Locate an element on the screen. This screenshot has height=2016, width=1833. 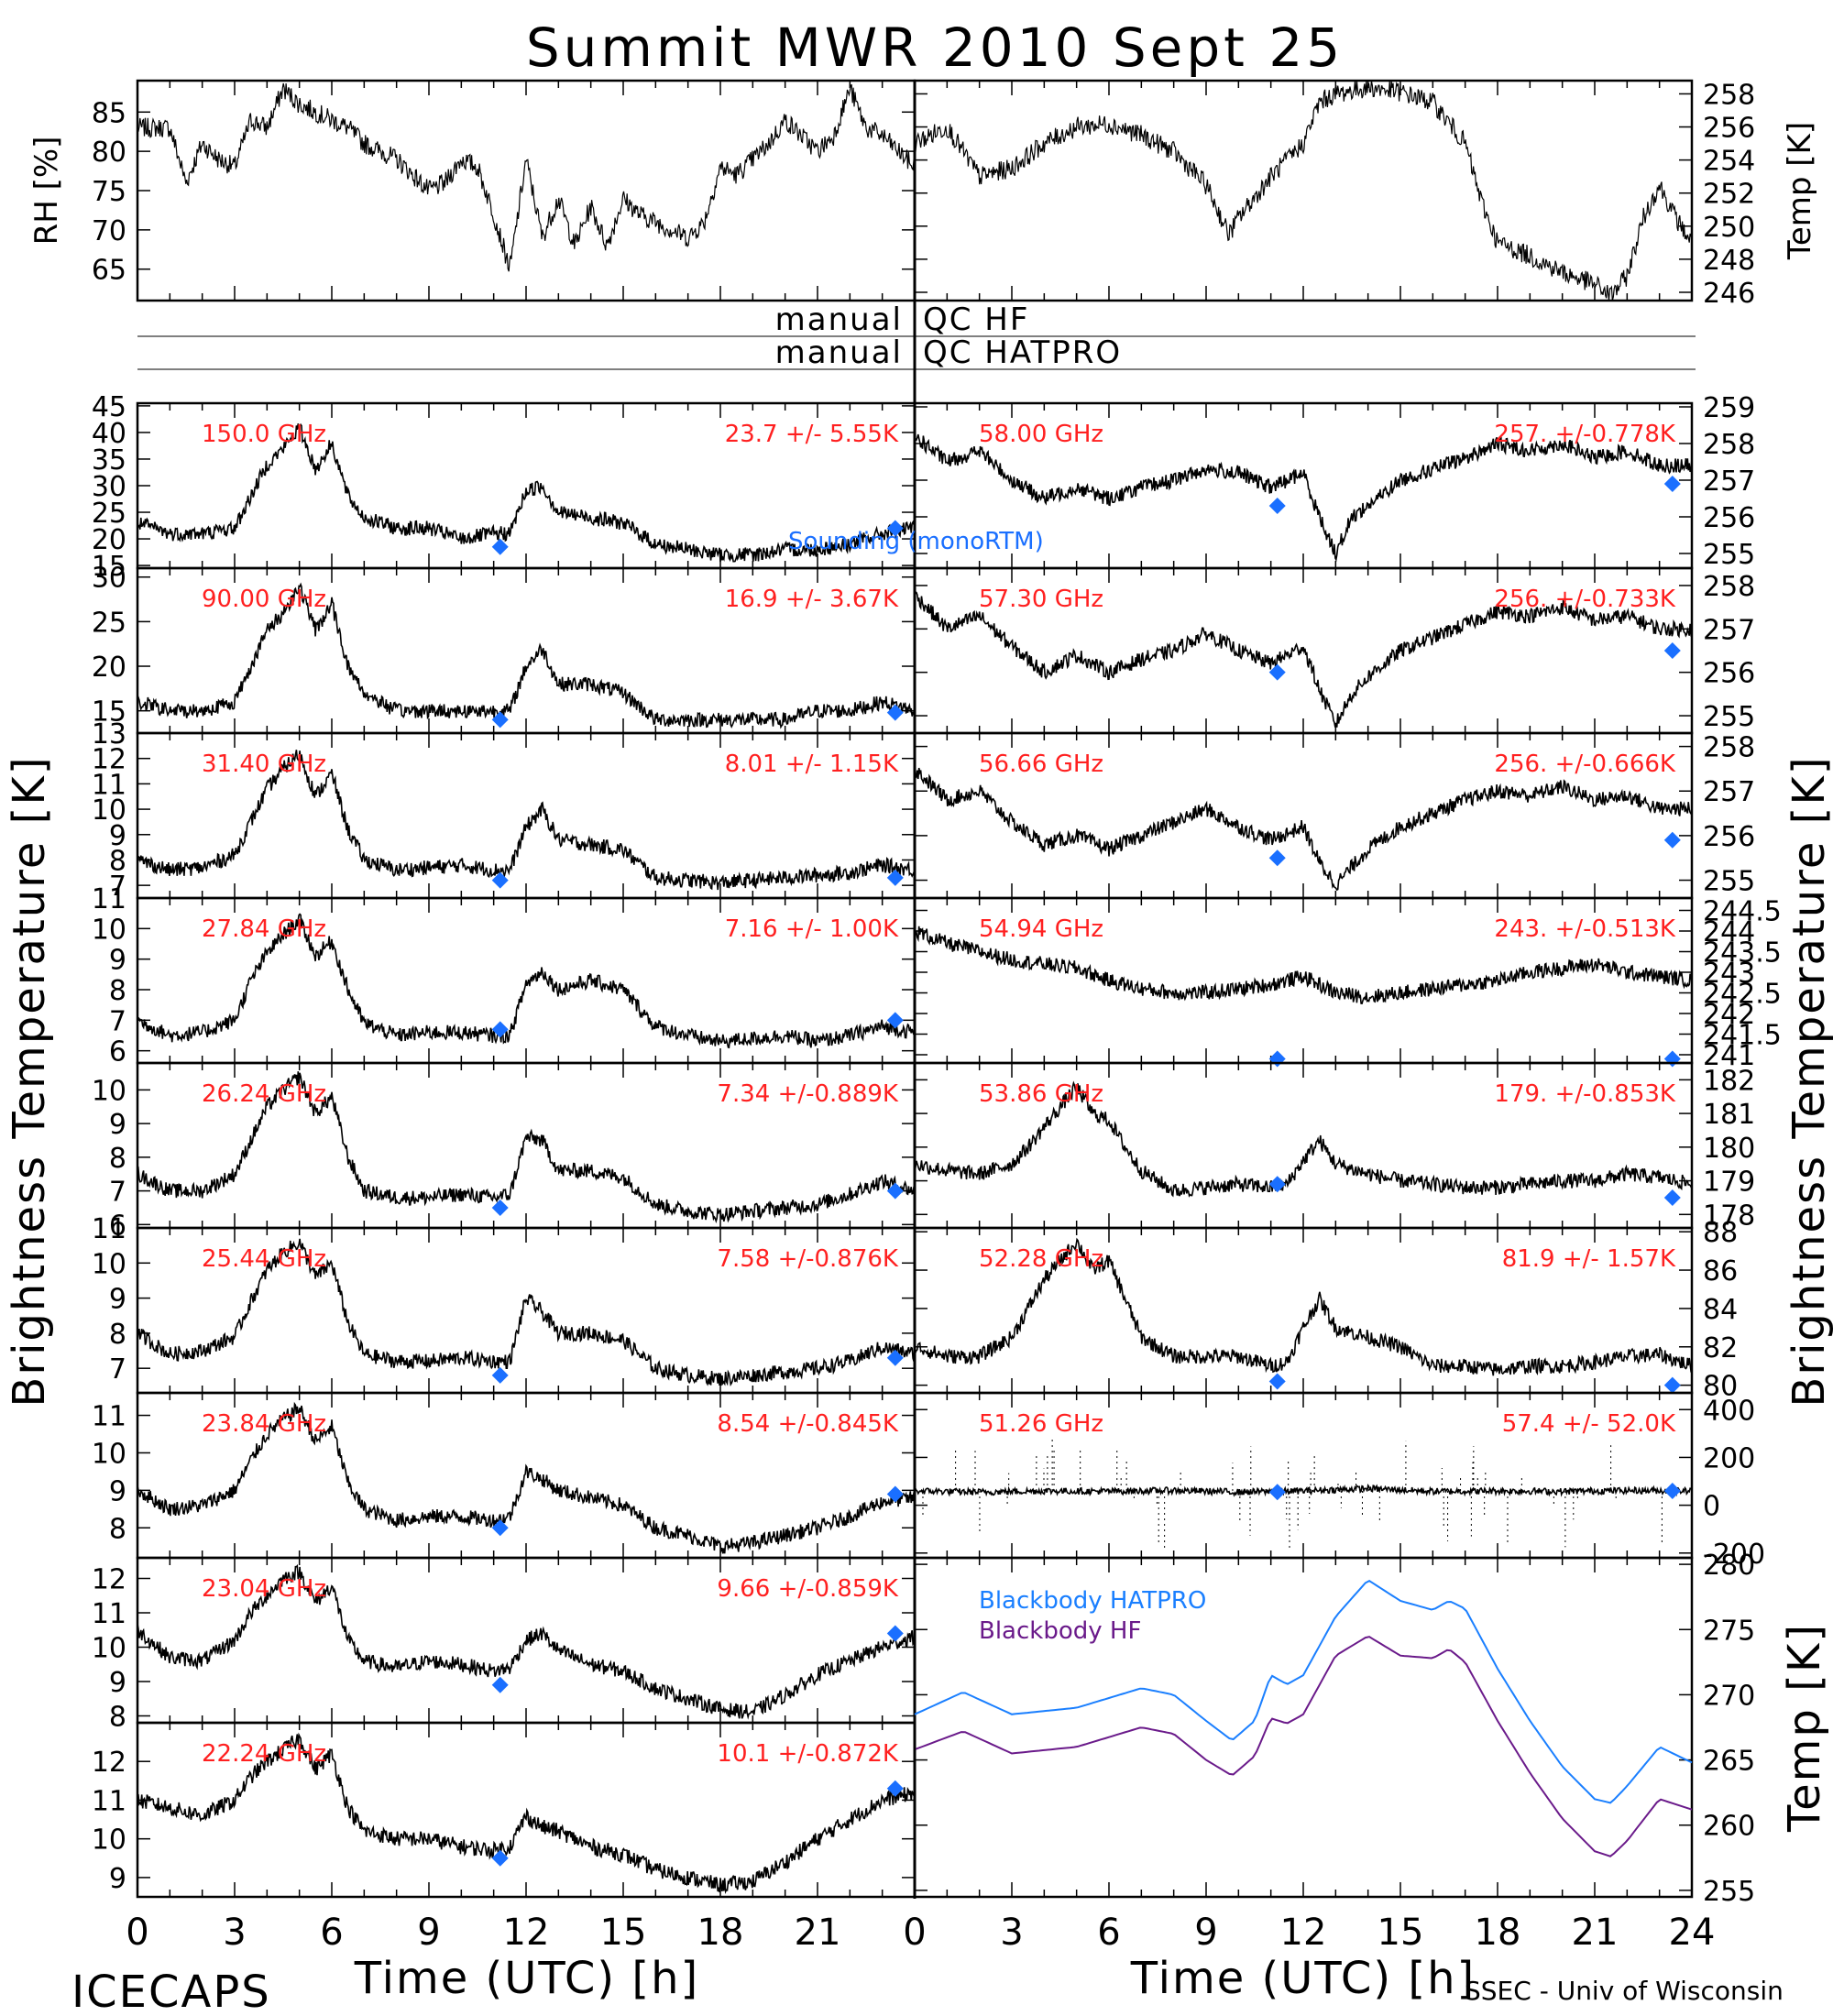
channel-label: 31.40 GHz is located at coordinates (264, 764).